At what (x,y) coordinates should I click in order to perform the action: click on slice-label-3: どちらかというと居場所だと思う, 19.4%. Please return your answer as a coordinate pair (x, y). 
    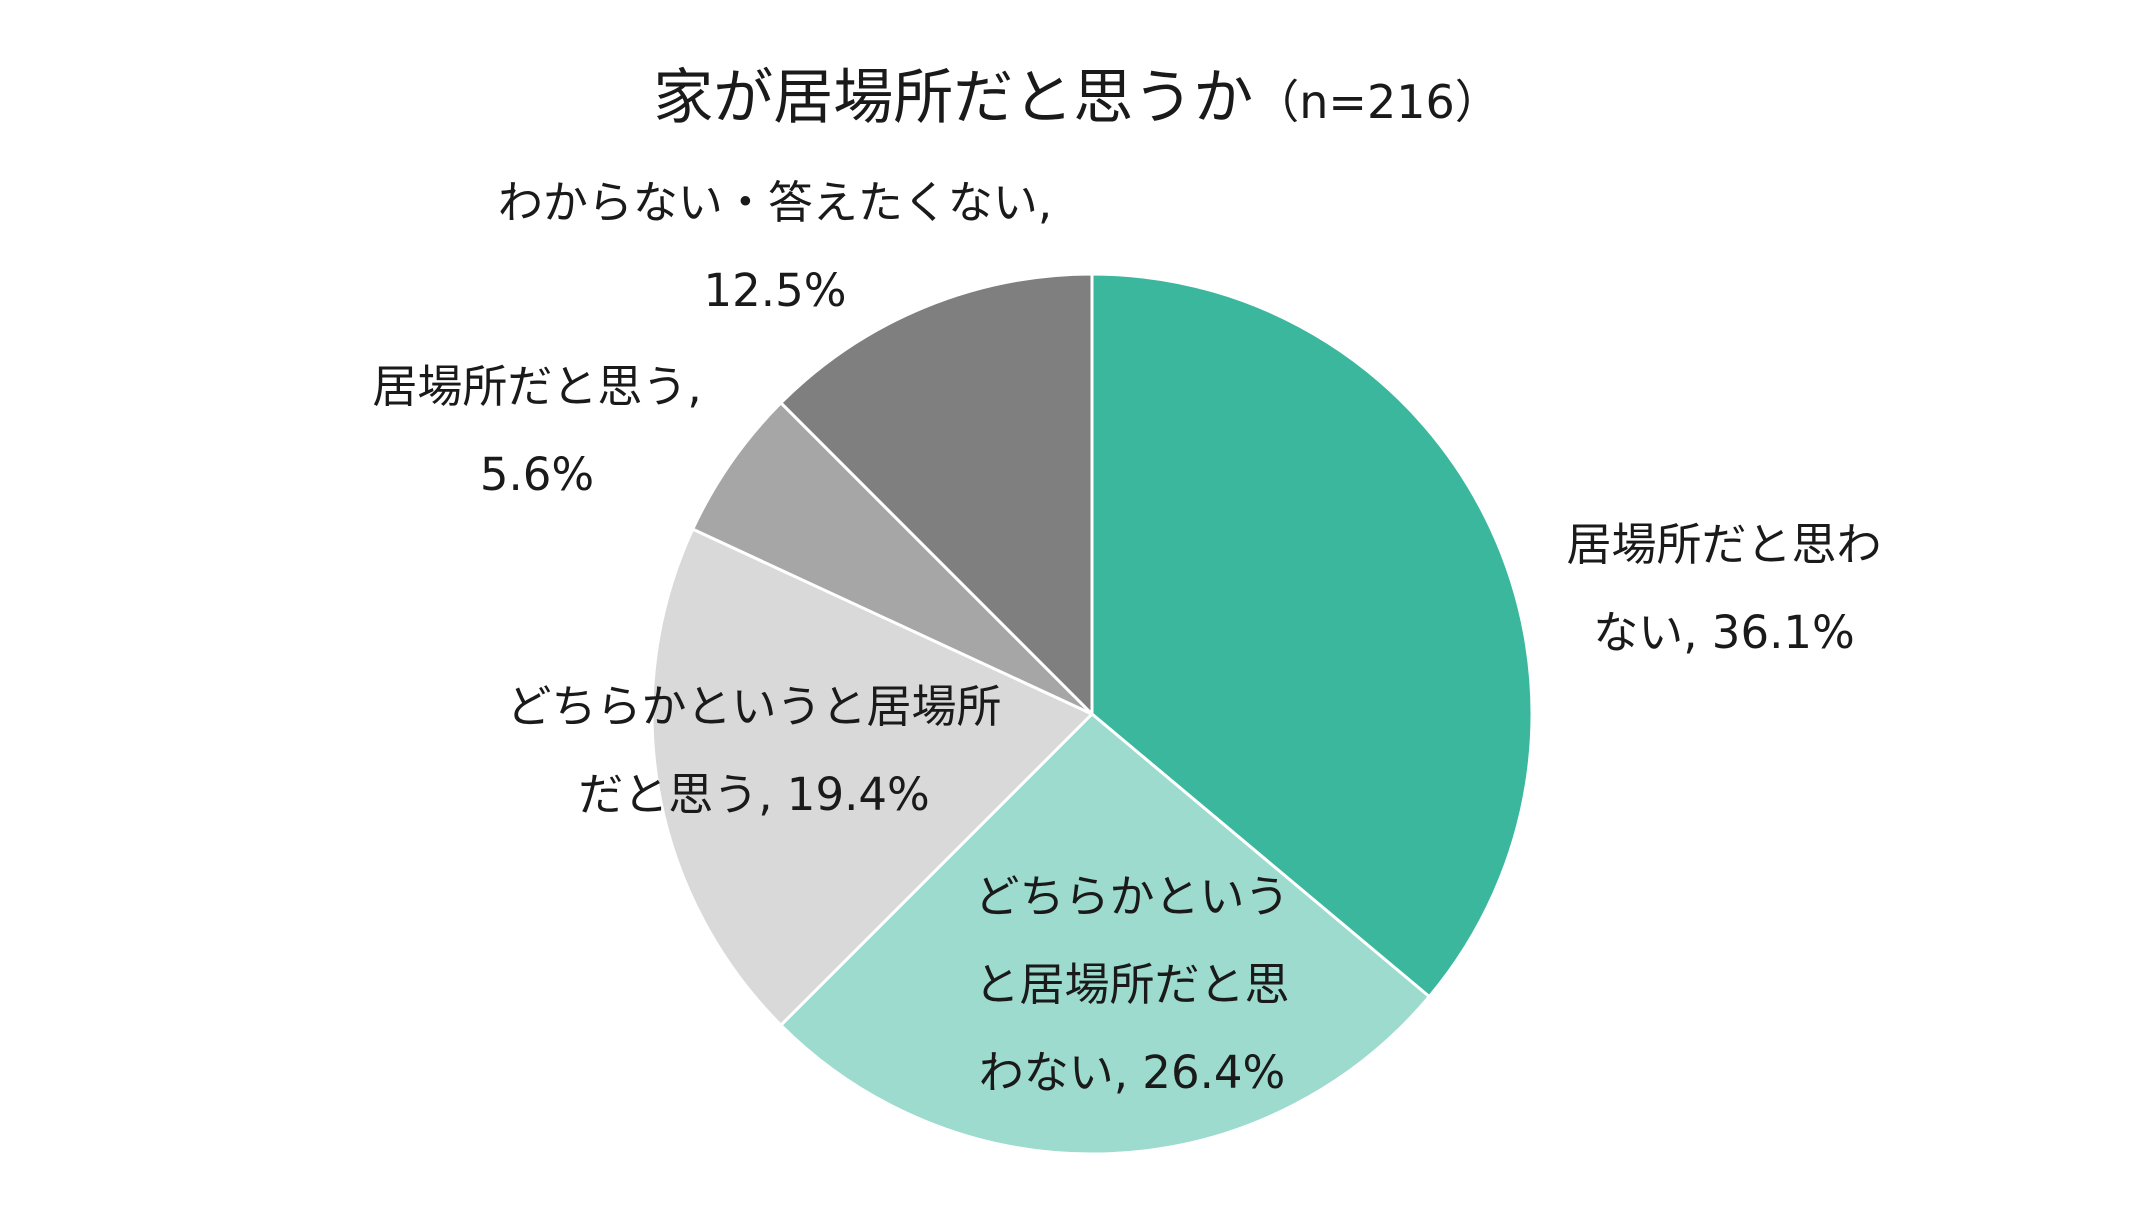
    Looking at the image, I should click on (753, 750).